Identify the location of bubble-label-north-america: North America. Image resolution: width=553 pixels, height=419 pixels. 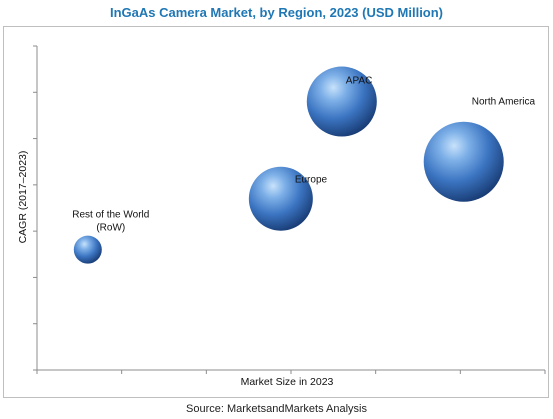
(504, 102).